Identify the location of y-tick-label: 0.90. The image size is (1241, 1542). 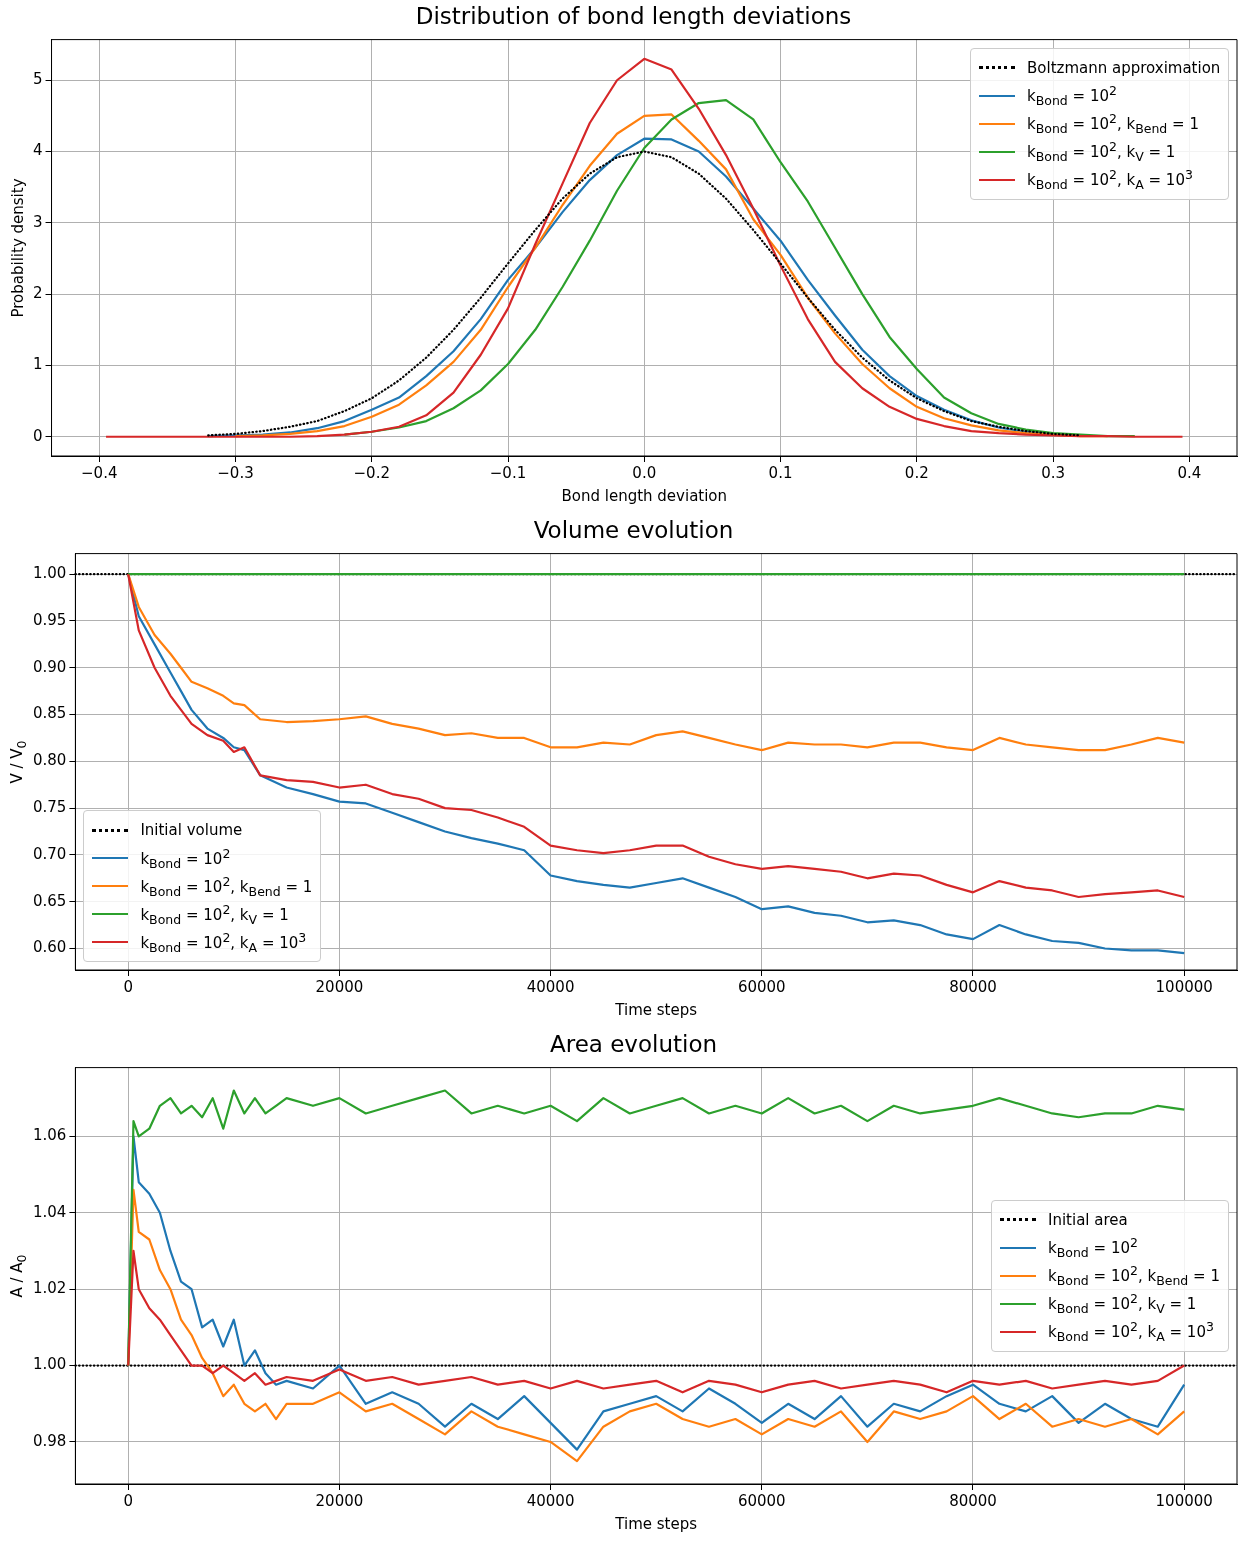
(49, 666).